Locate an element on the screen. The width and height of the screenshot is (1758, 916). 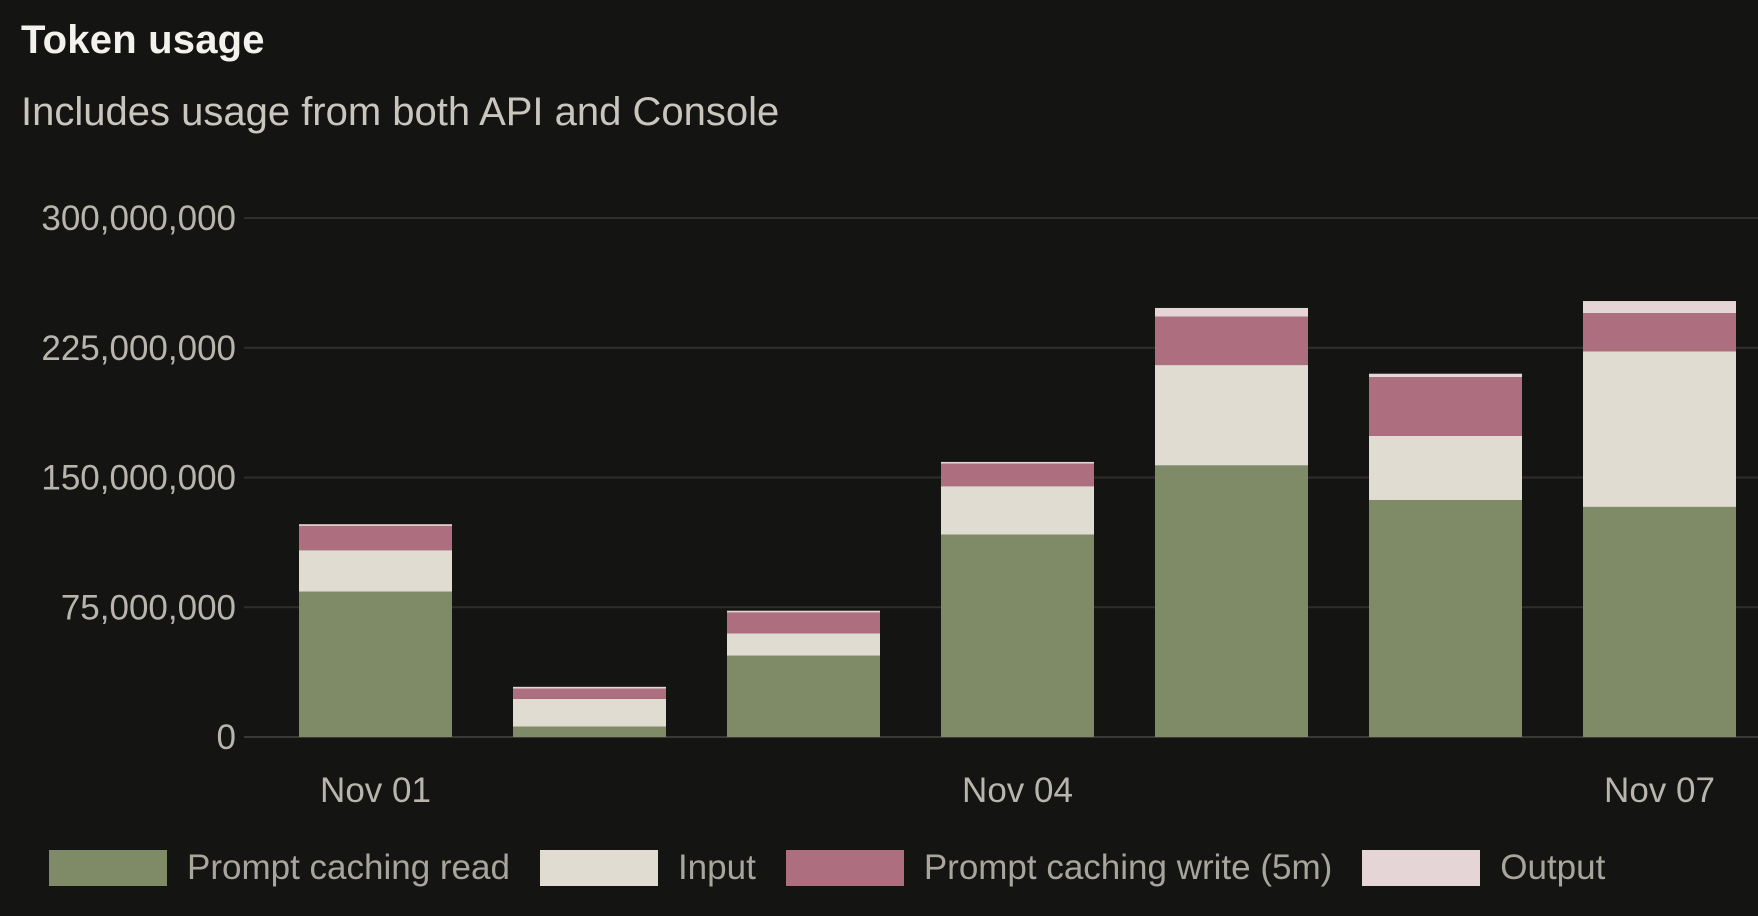
x-axis: Nov 01 Nov 04 Nov 07 is located at coordinates (1017, 790).